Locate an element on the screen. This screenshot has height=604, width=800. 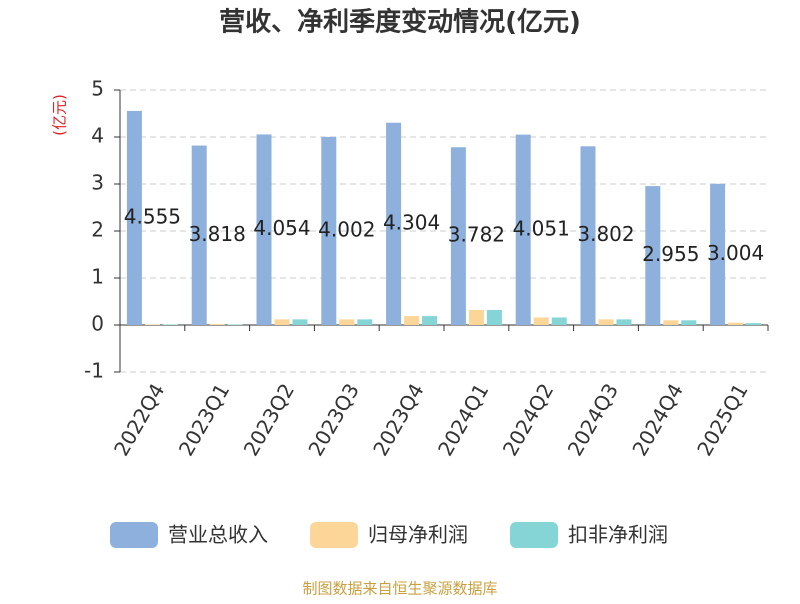
data-label: 4.002 is located at coordinates (346, 229).